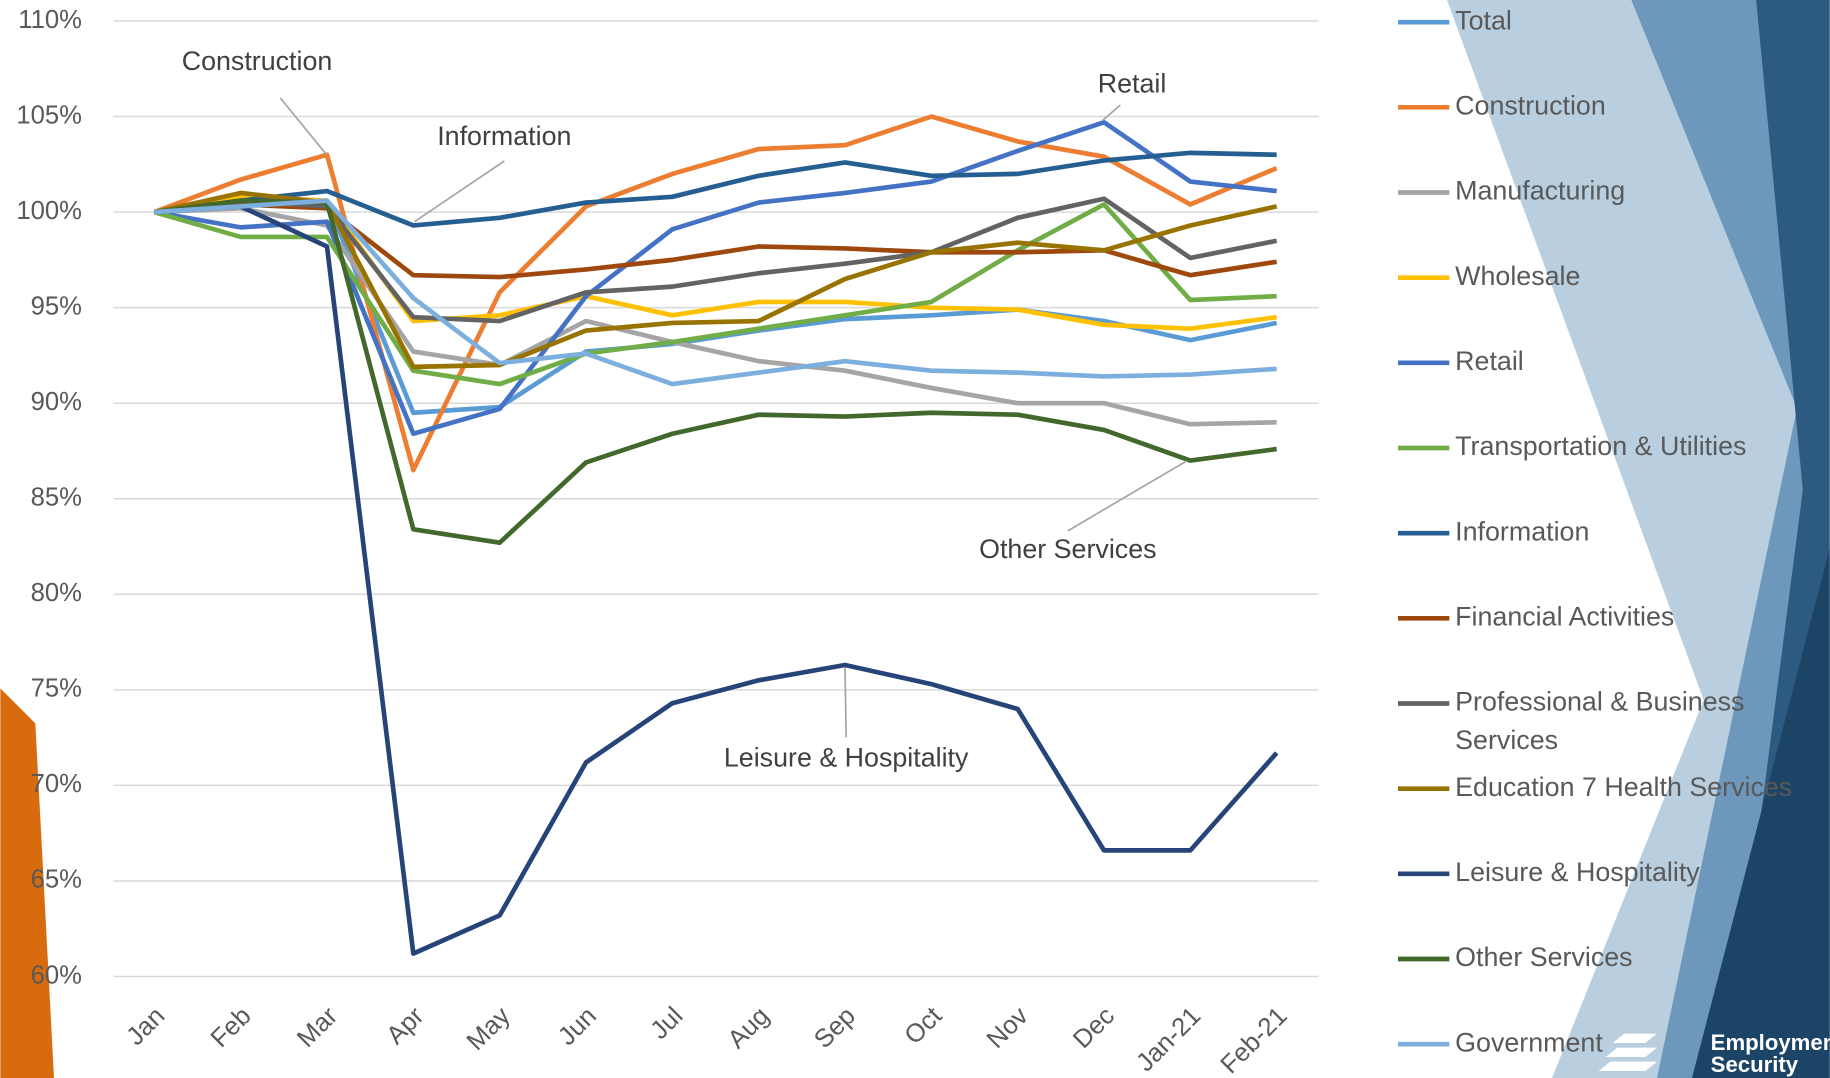  I want to click on logo-text: Security, so click(1755, 1064).